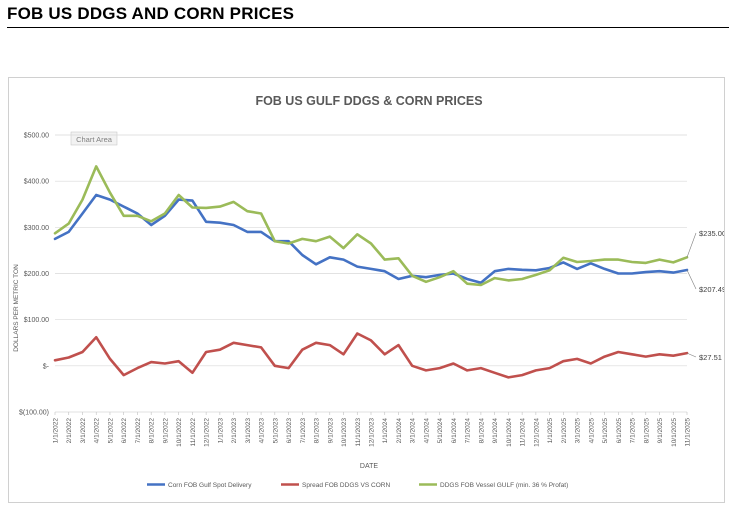 The image size is (733, 512). What do you see at coordinates (69, 431) in the screenshot?
I see `x-tick-label: 2/1/2022` at bounding box center [69, 431].